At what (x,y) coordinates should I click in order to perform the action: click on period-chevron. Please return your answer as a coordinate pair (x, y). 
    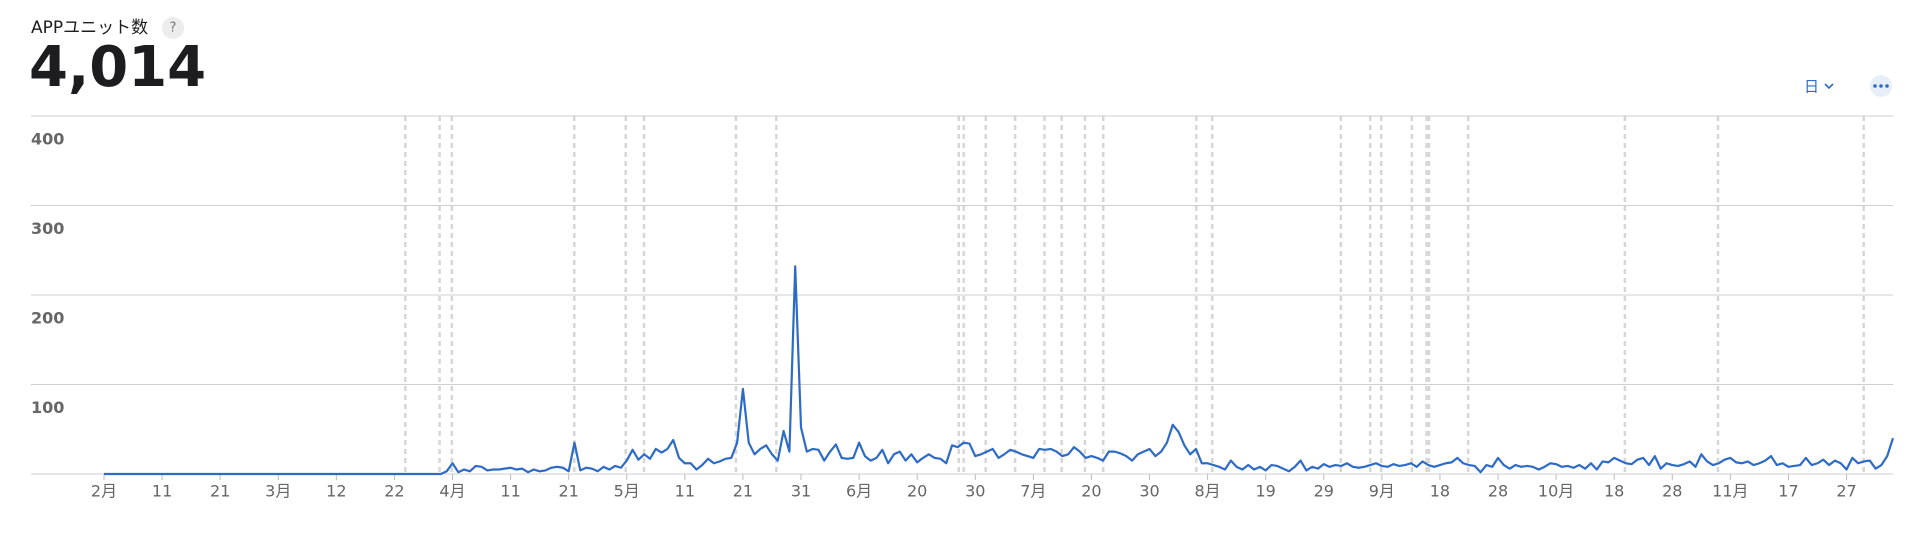
    Looking at the image, I should click on (1829, 86).